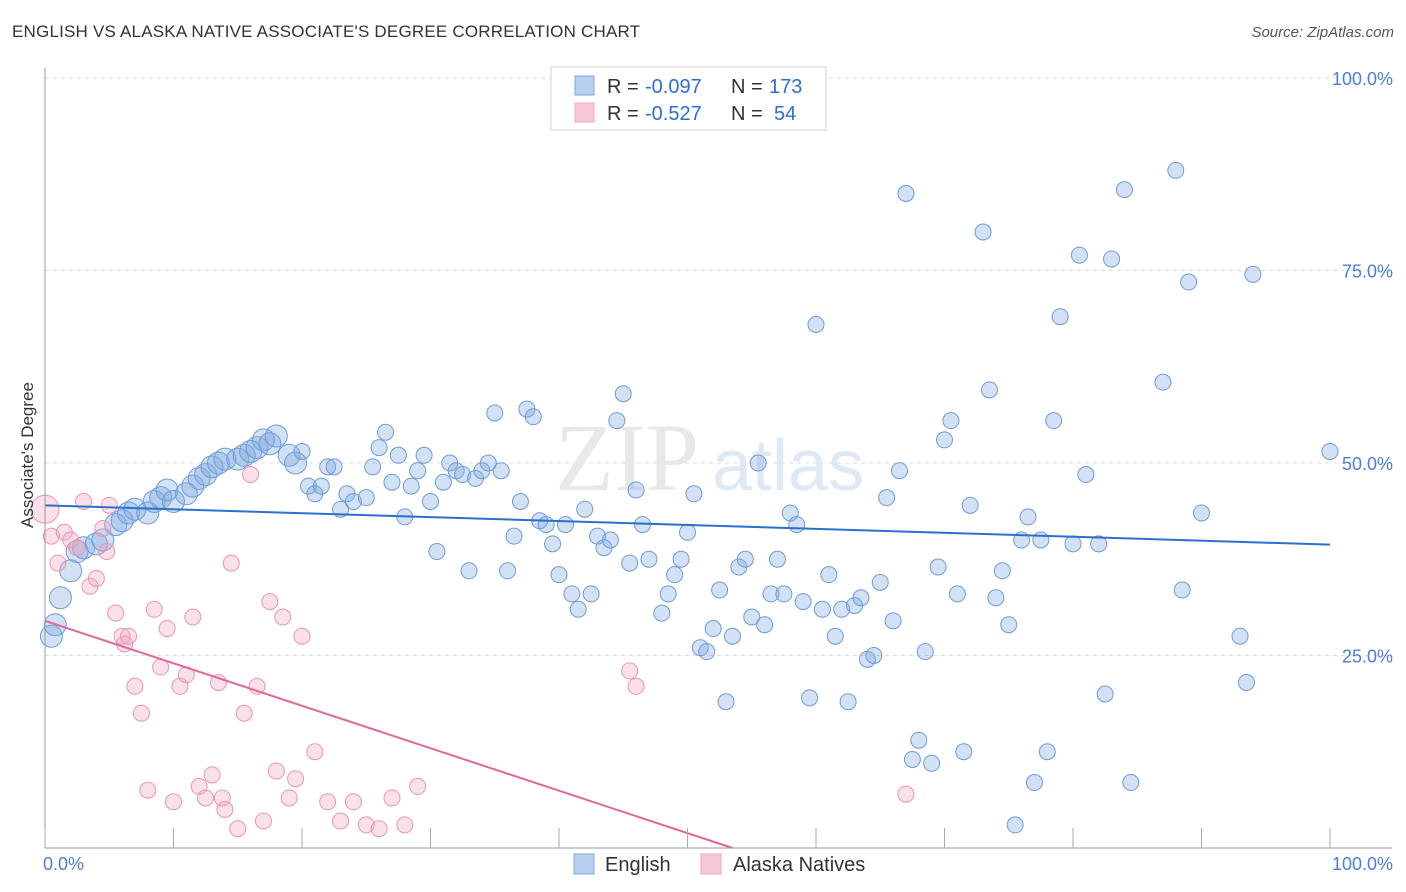 The image size is (1406, 892). Describe the element at coordinates (27, 455) in the screenshot. I see `y-axis-title: Associate's Degree` at that location.